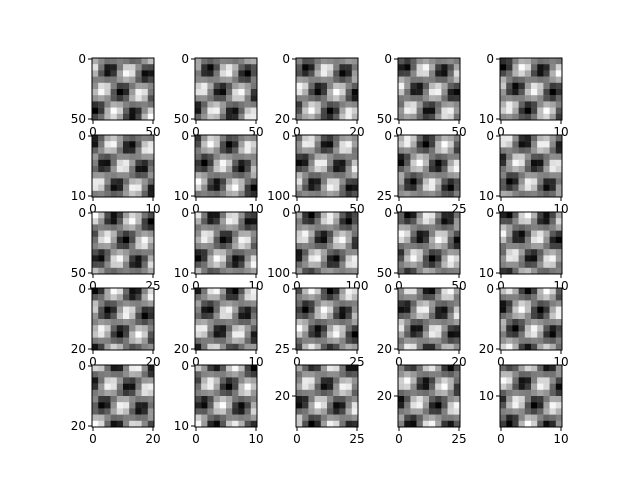  I want to click on y-tick-label: 0, so click(82, 136).